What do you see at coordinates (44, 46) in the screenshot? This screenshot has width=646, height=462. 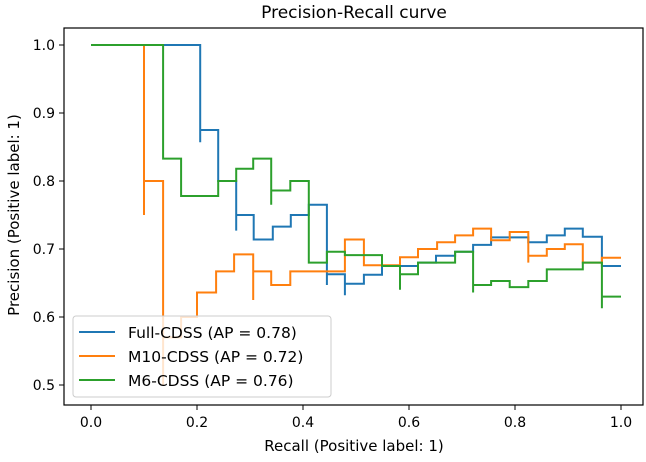 I see `y-tick-label: 1.0` at bounding box center [44, 46].